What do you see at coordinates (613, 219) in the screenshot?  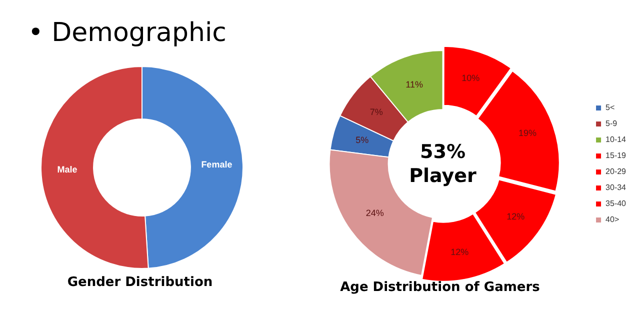 I see `legend-label: 40>` at bounding box center [613, 219].